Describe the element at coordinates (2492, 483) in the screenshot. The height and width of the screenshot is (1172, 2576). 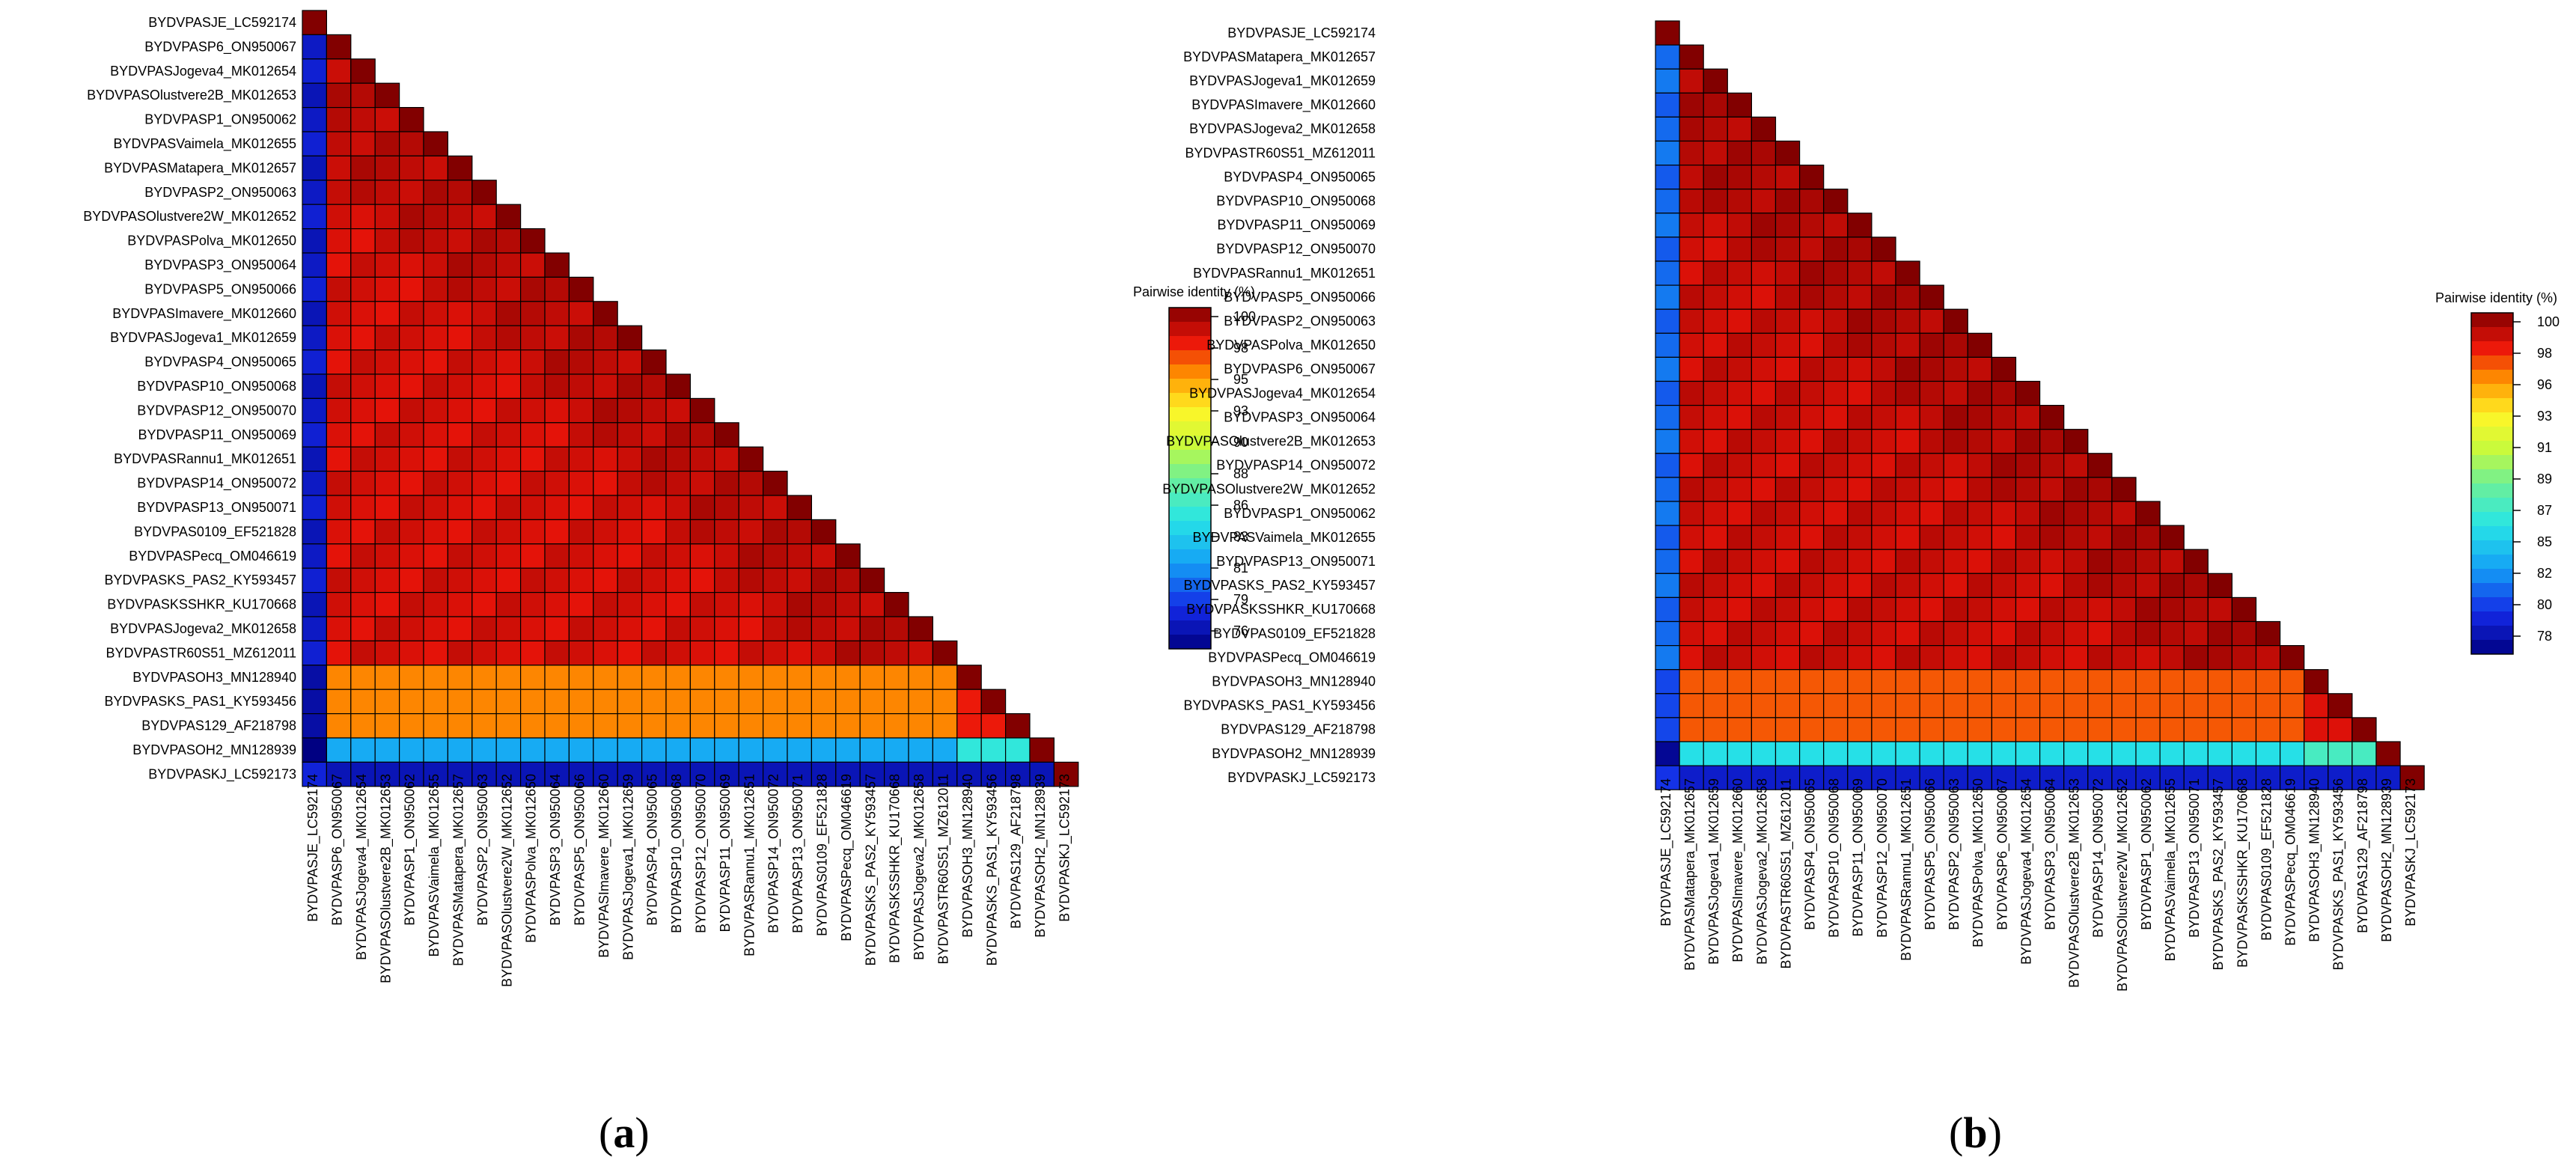
I see `legend-border` at that location.